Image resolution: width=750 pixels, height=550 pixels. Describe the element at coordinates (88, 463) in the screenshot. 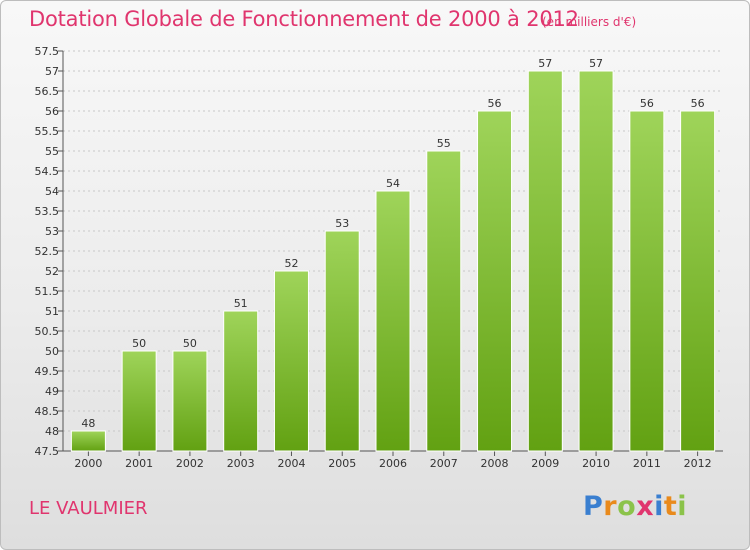

I see `x-tick-label: 2000` at that location.